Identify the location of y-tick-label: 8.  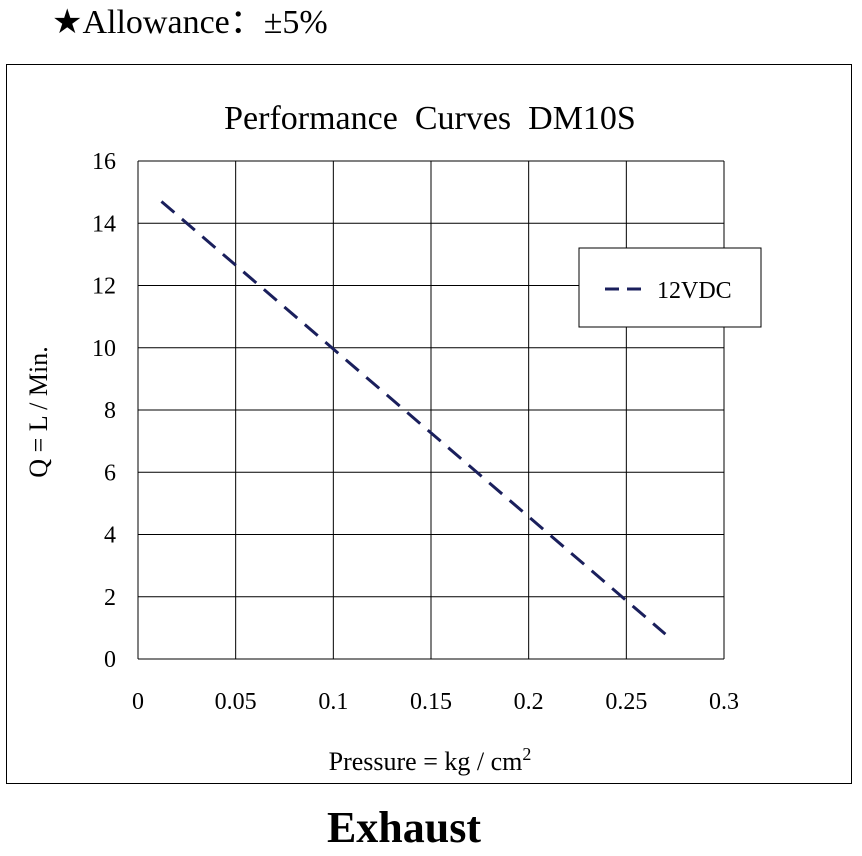
(110, 411).